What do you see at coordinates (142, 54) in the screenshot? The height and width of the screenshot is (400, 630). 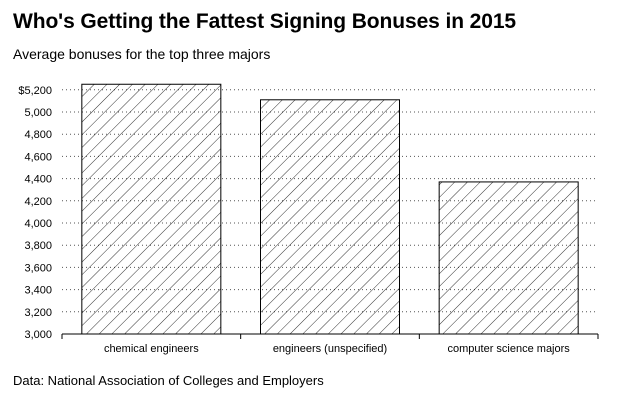 I see `chart-subtitle: Average bonuses for the top three majors` at bounding box center [142, 54].